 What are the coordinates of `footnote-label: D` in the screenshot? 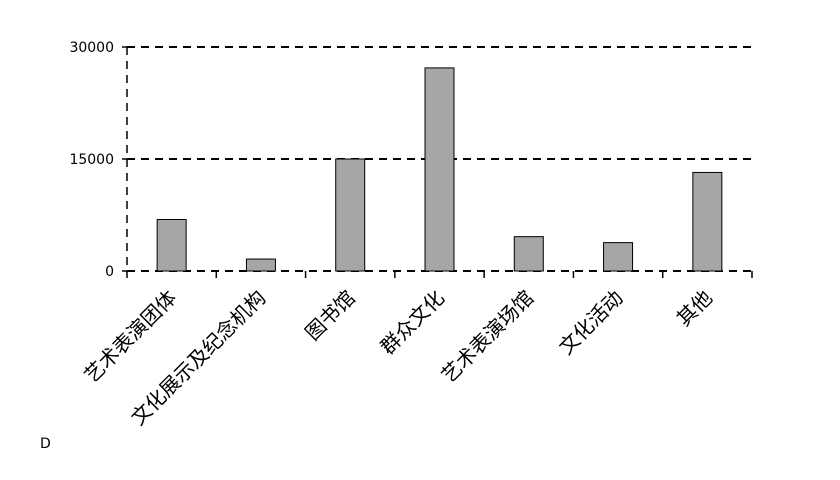 It's located at (45, 444).